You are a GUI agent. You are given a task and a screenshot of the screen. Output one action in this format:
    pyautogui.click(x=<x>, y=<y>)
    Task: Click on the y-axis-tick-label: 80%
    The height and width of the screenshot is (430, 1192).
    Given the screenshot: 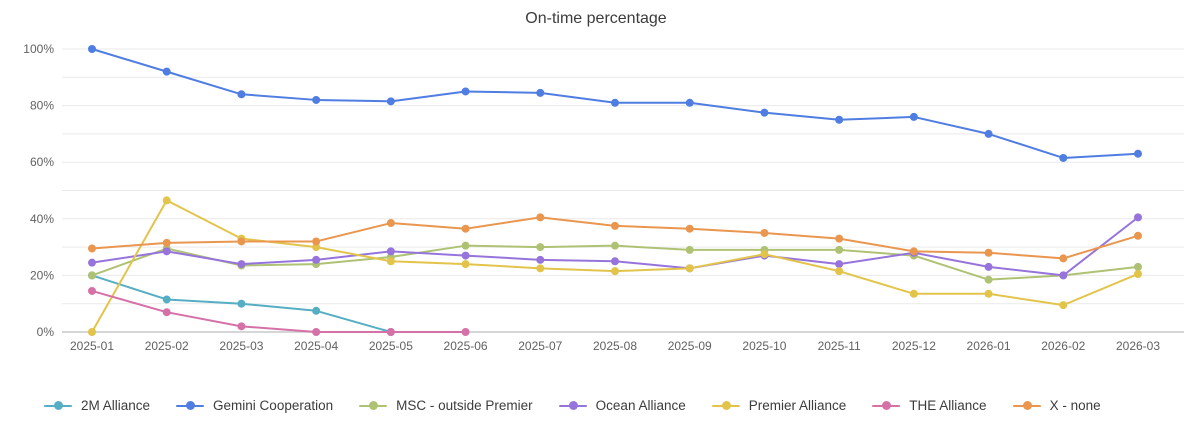 What is the action you would take?
    pyautogui.click(x=42, y=106)
    